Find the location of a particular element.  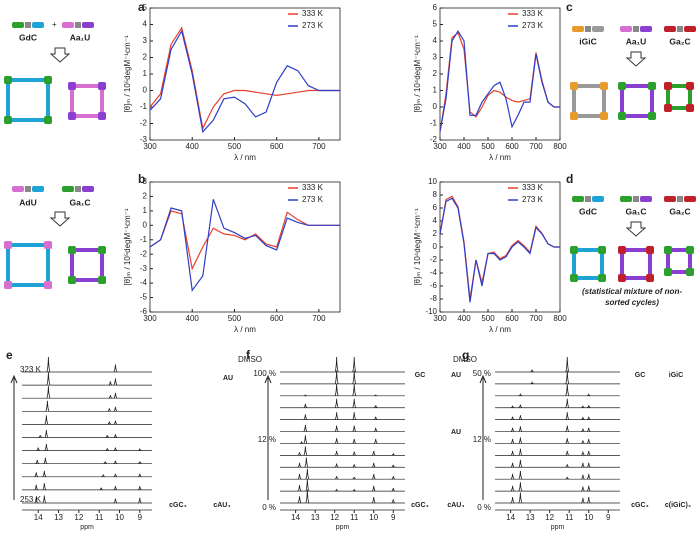

x-tick-label: 800 is located at coordinates (560, 146).